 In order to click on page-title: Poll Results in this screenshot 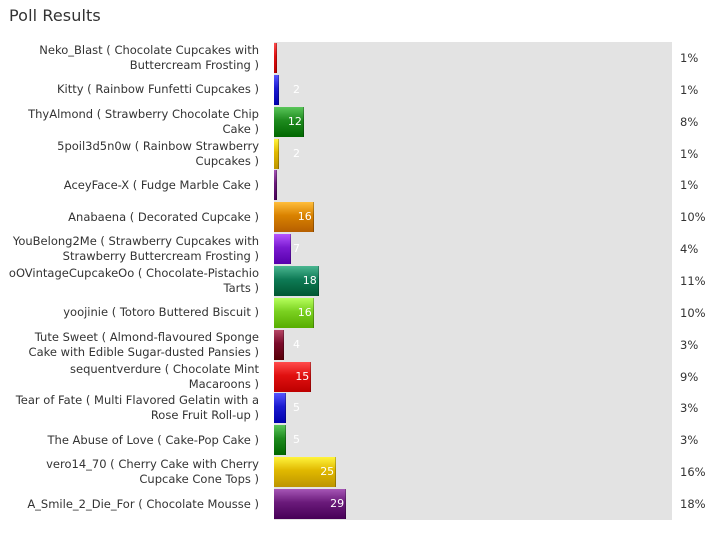, I will do `click(55, 15)`.